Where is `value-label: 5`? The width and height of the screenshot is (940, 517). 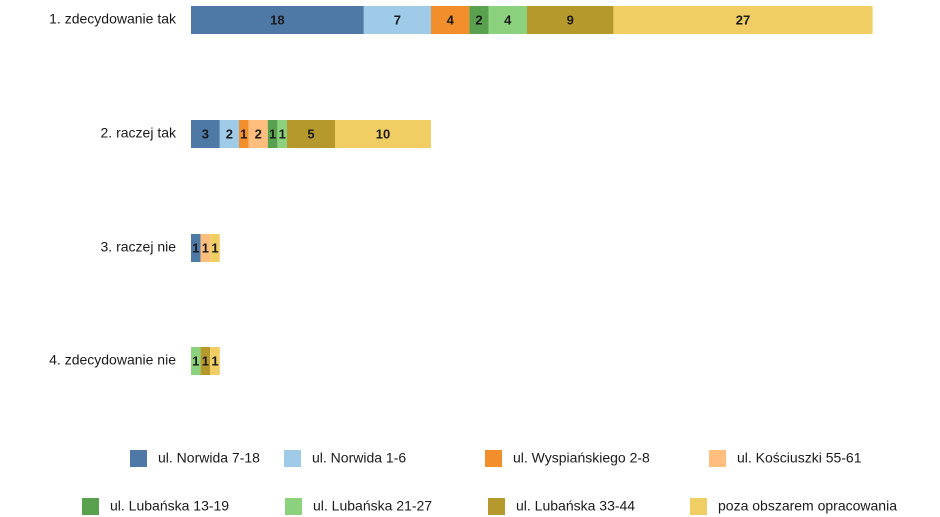 value-label: 5 is located at coordinates (310, 133).